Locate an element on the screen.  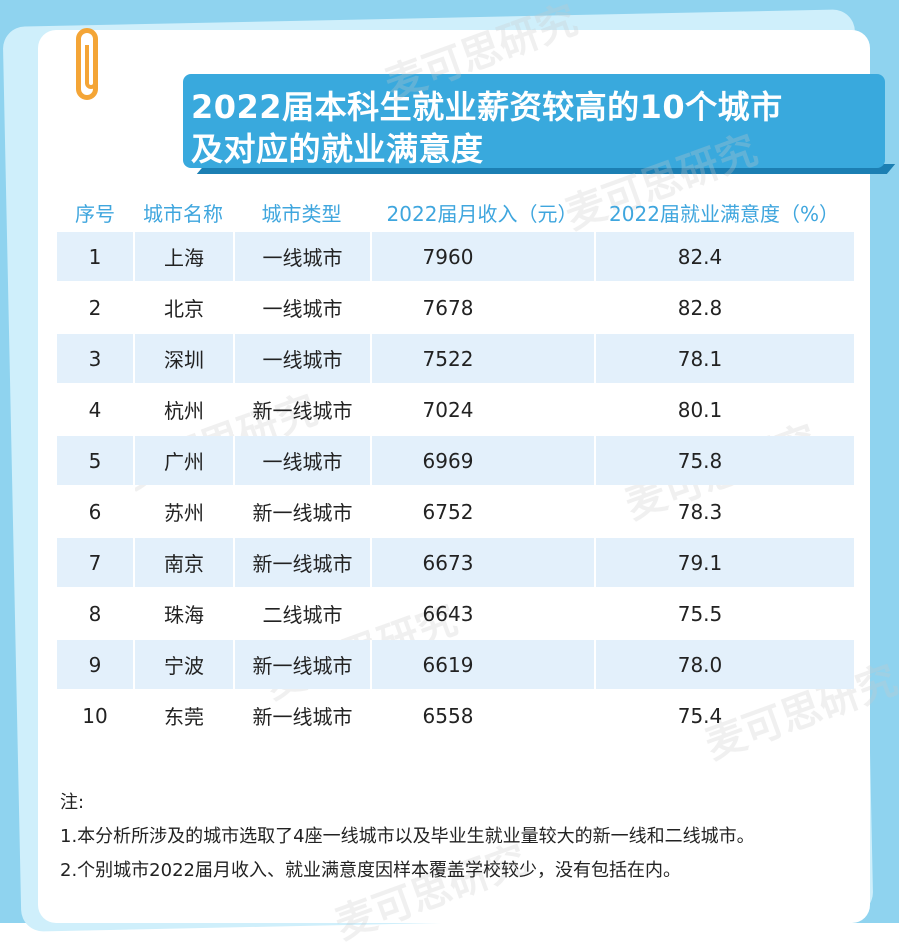
cell-monthly-income: 6752 is located at coordinates (482, 511).